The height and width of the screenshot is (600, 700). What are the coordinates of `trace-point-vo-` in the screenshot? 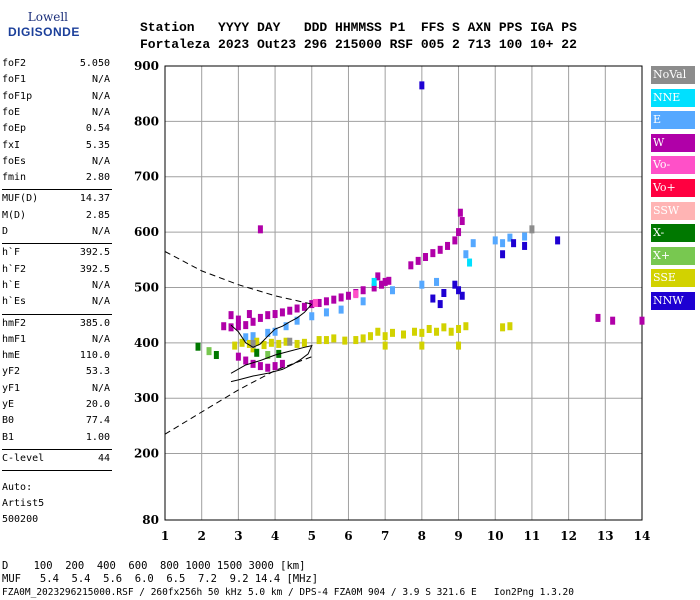 It's located at (356, 294).